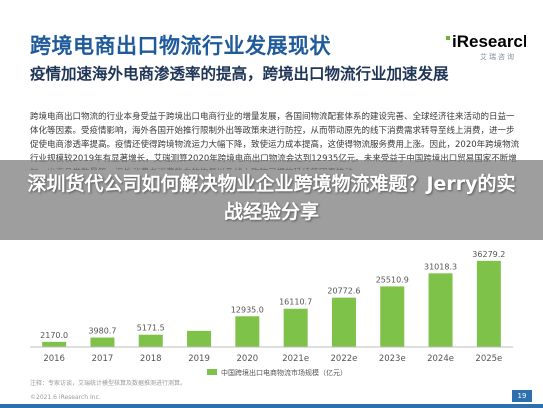 The width and height of the screenshot is (543, 408). I want to click on x-tick-2018: 2018, so click(151, 359).